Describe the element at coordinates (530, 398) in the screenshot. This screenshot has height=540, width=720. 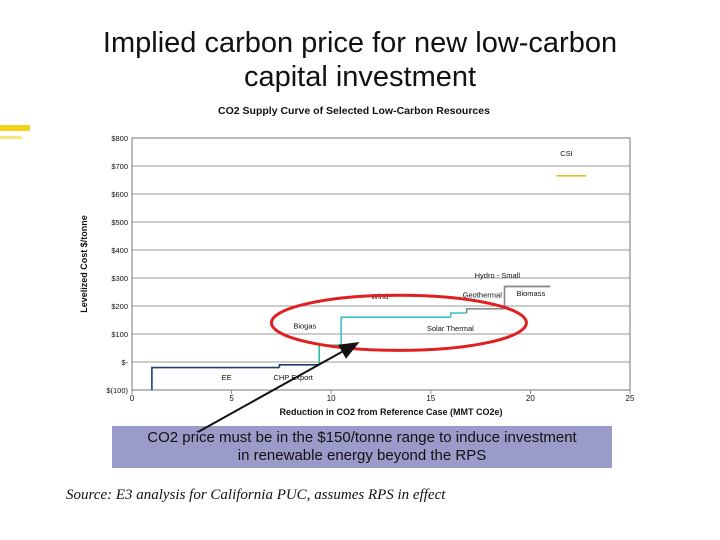
I see `x-tick-label: 20` at that location.